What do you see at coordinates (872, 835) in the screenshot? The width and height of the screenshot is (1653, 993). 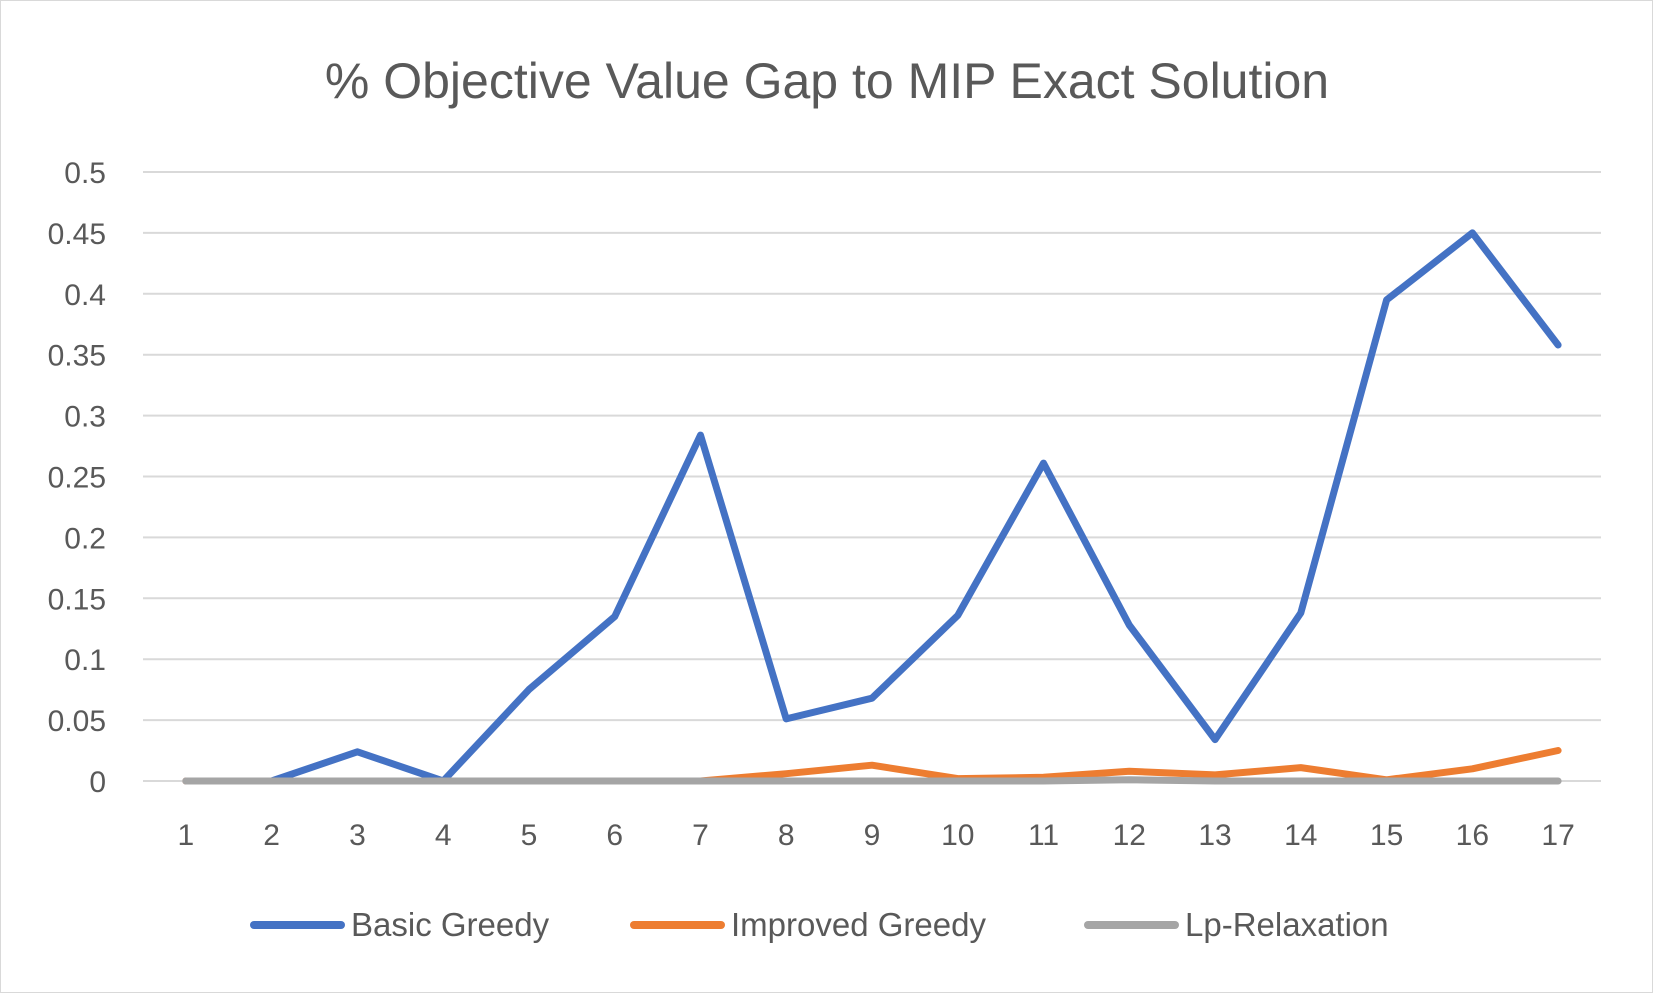 I see `x-tick-label: 9` at bounding box center [872, 835].